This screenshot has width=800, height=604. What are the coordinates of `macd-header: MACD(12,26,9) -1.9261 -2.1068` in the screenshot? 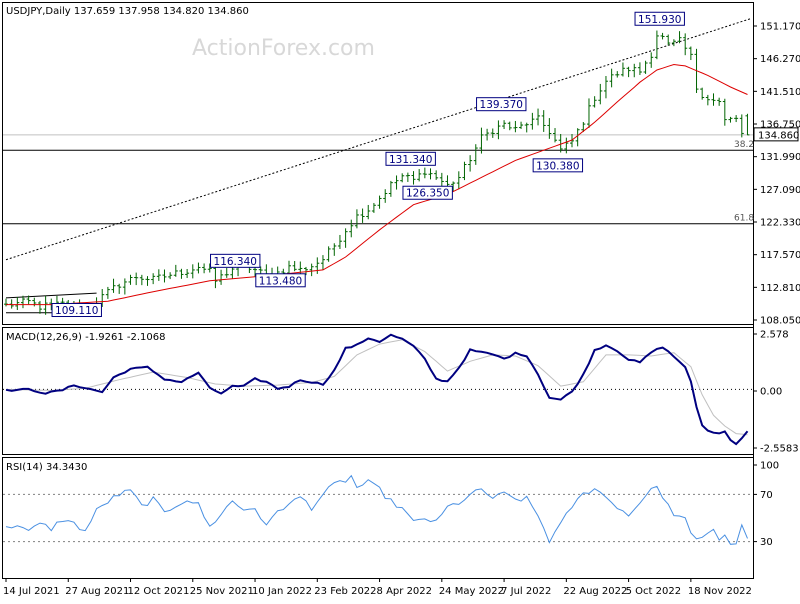 It's located at (86, 337).